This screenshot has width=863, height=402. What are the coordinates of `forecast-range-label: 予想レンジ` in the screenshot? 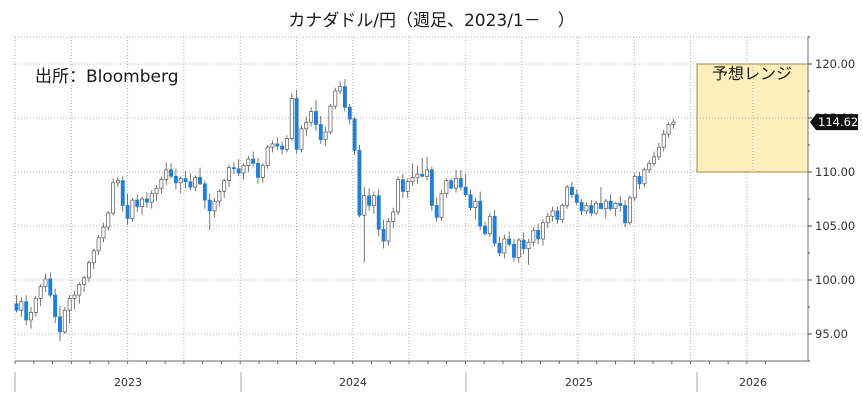 It's located at (752, 73).